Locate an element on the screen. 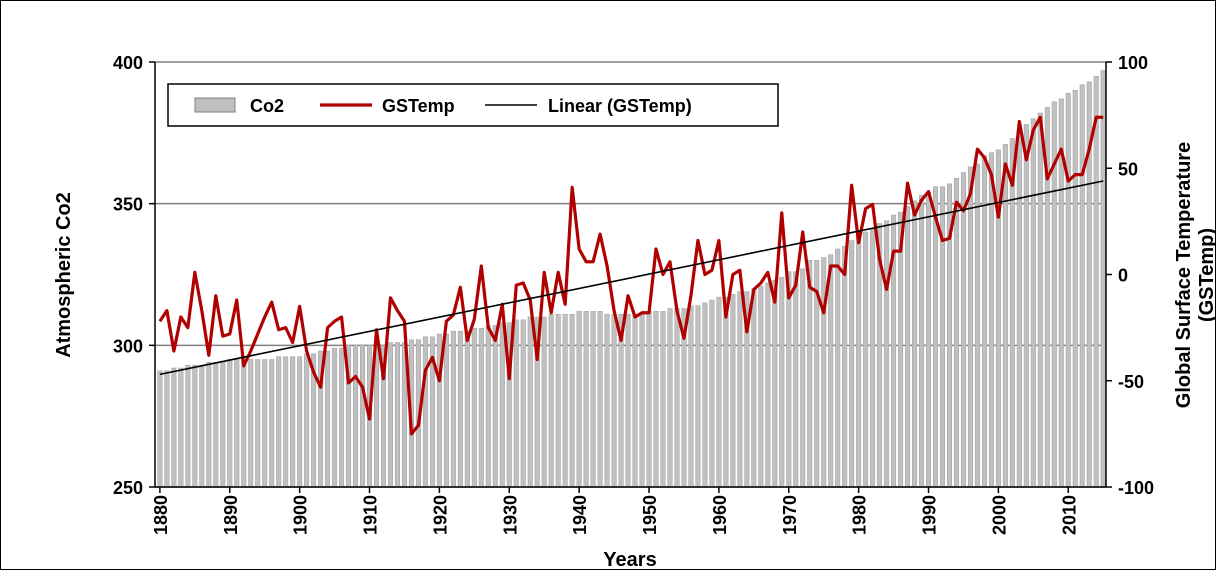 The image size is (1216, 570). x-tick-label: 2000 is located at coordinates (999, 515).